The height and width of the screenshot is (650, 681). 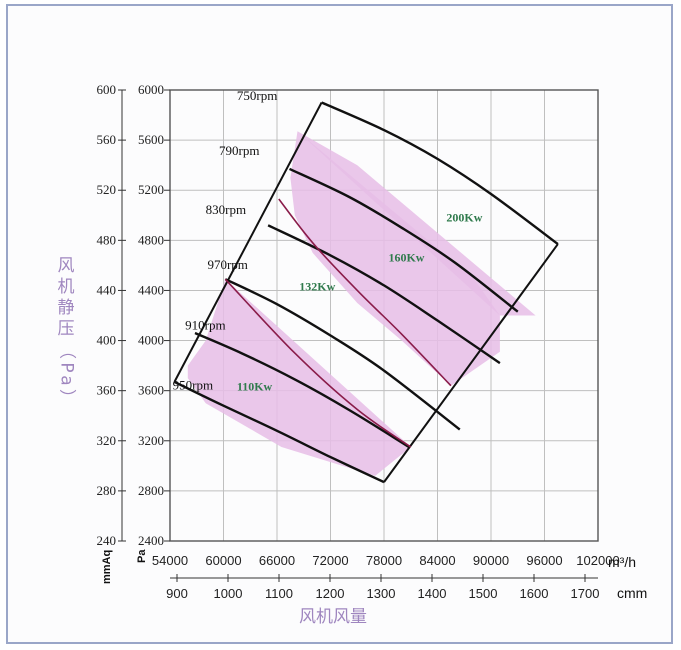 What do you see at coordinates (333, 617) in the screenshot?
I see `x-axis-title: 风机风量` at bounding box center [333, 617].